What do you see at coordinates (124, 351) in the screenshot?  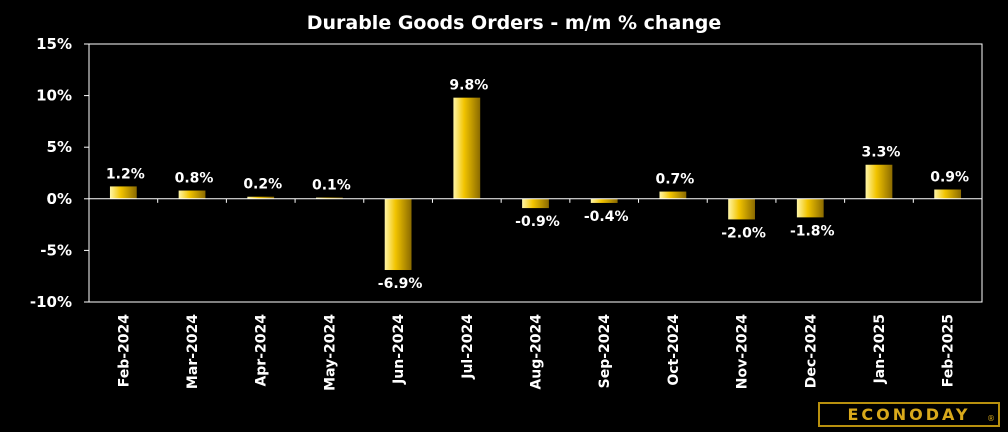 I see `x-tick-label: Feb-2024` at bounding box center [124, 351].